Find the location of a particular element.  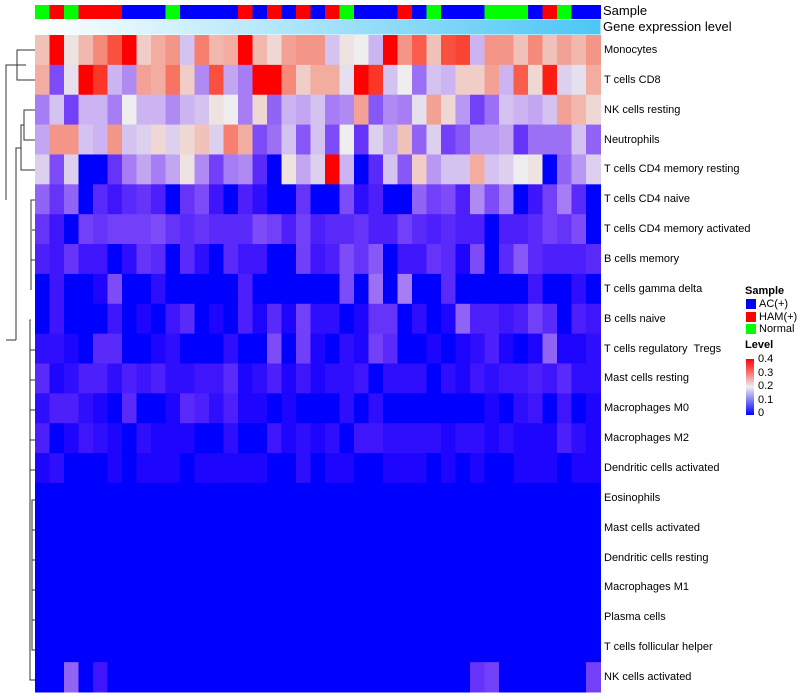

row-label: T cells CD4 naive is located at coordinates (647, 199).